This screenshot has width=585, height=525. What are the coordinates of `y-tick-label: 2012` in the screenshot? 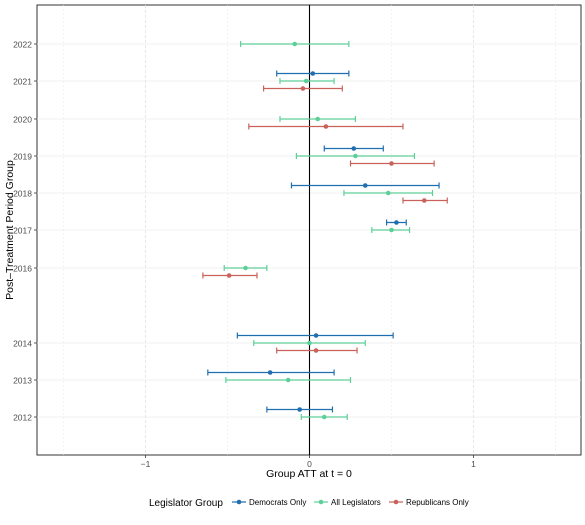 It's located at (22, 418).